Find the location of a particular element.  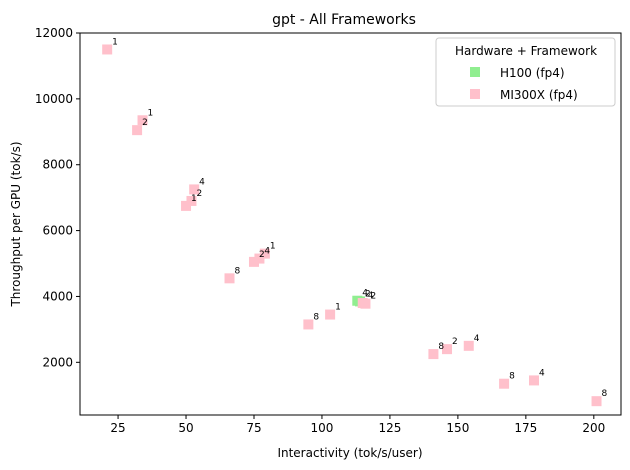

x-tick-label: 25 is located at coordinates (117, 428).